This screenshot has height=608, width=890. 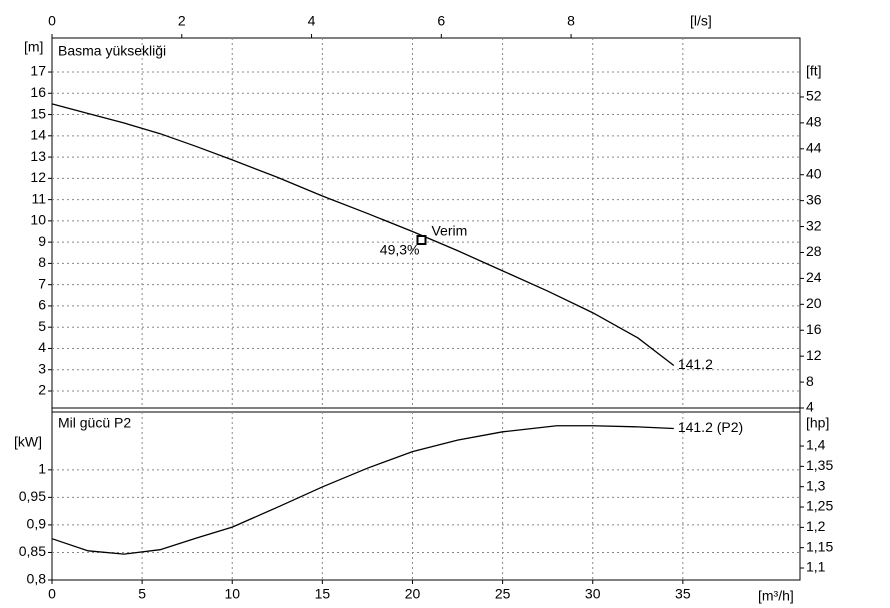 I want to click on y2-tick-label: 1,15, so click(x=819, y=546).